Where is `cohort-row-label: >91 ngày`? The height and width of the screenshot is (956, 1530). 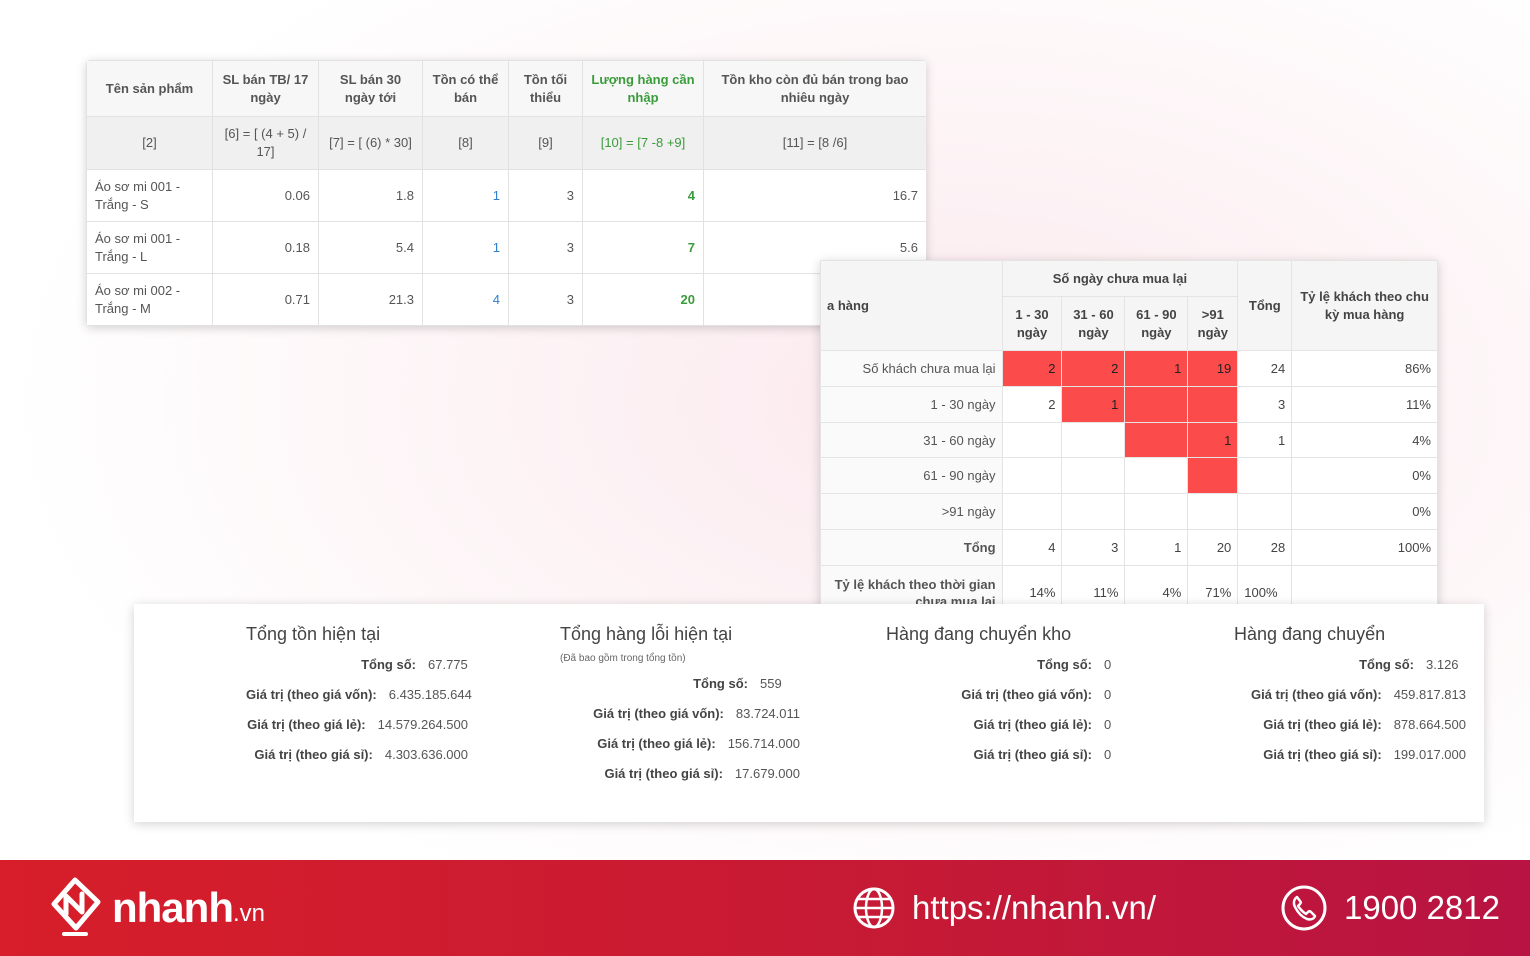
cohort-row-label: >91 ngày is located at coordinates (911, 511).